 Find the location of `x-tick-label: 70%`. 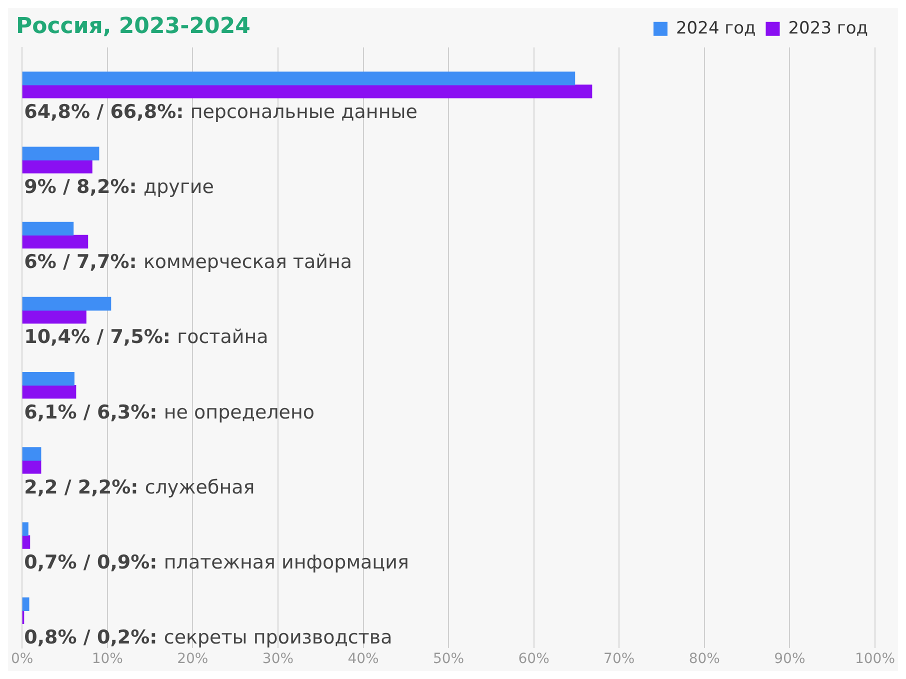

x-tick-label: 70% is located at coordinates (619, 659).